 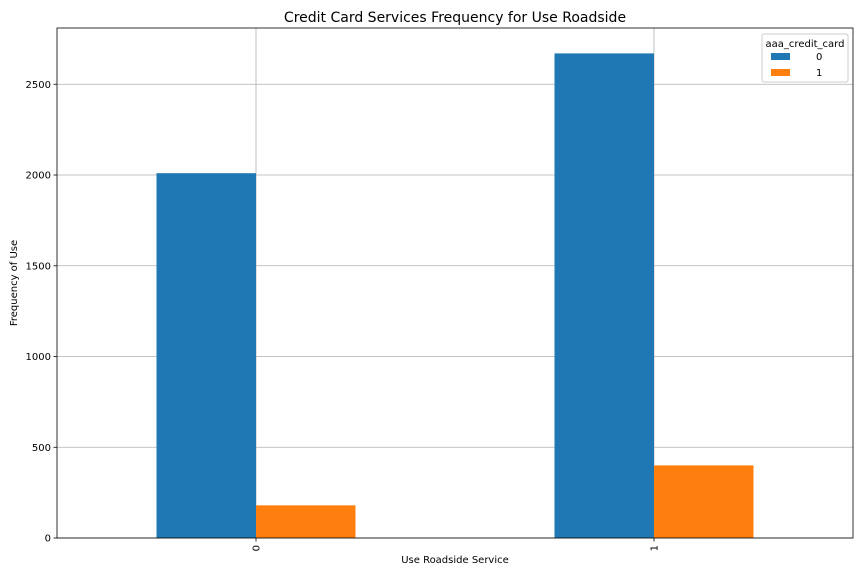 What do you see at coordinates (257, 548) in the screenshot?
I see `x-tick-label: 0` at bounding box center [257, 548].